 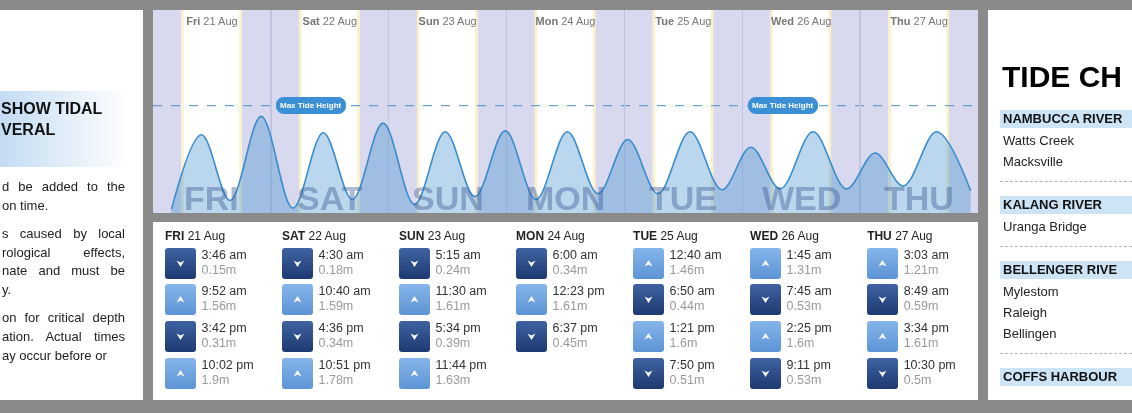 I want to click on x-tick-label: Sat 22 Aug, so click(x=330, y=20).